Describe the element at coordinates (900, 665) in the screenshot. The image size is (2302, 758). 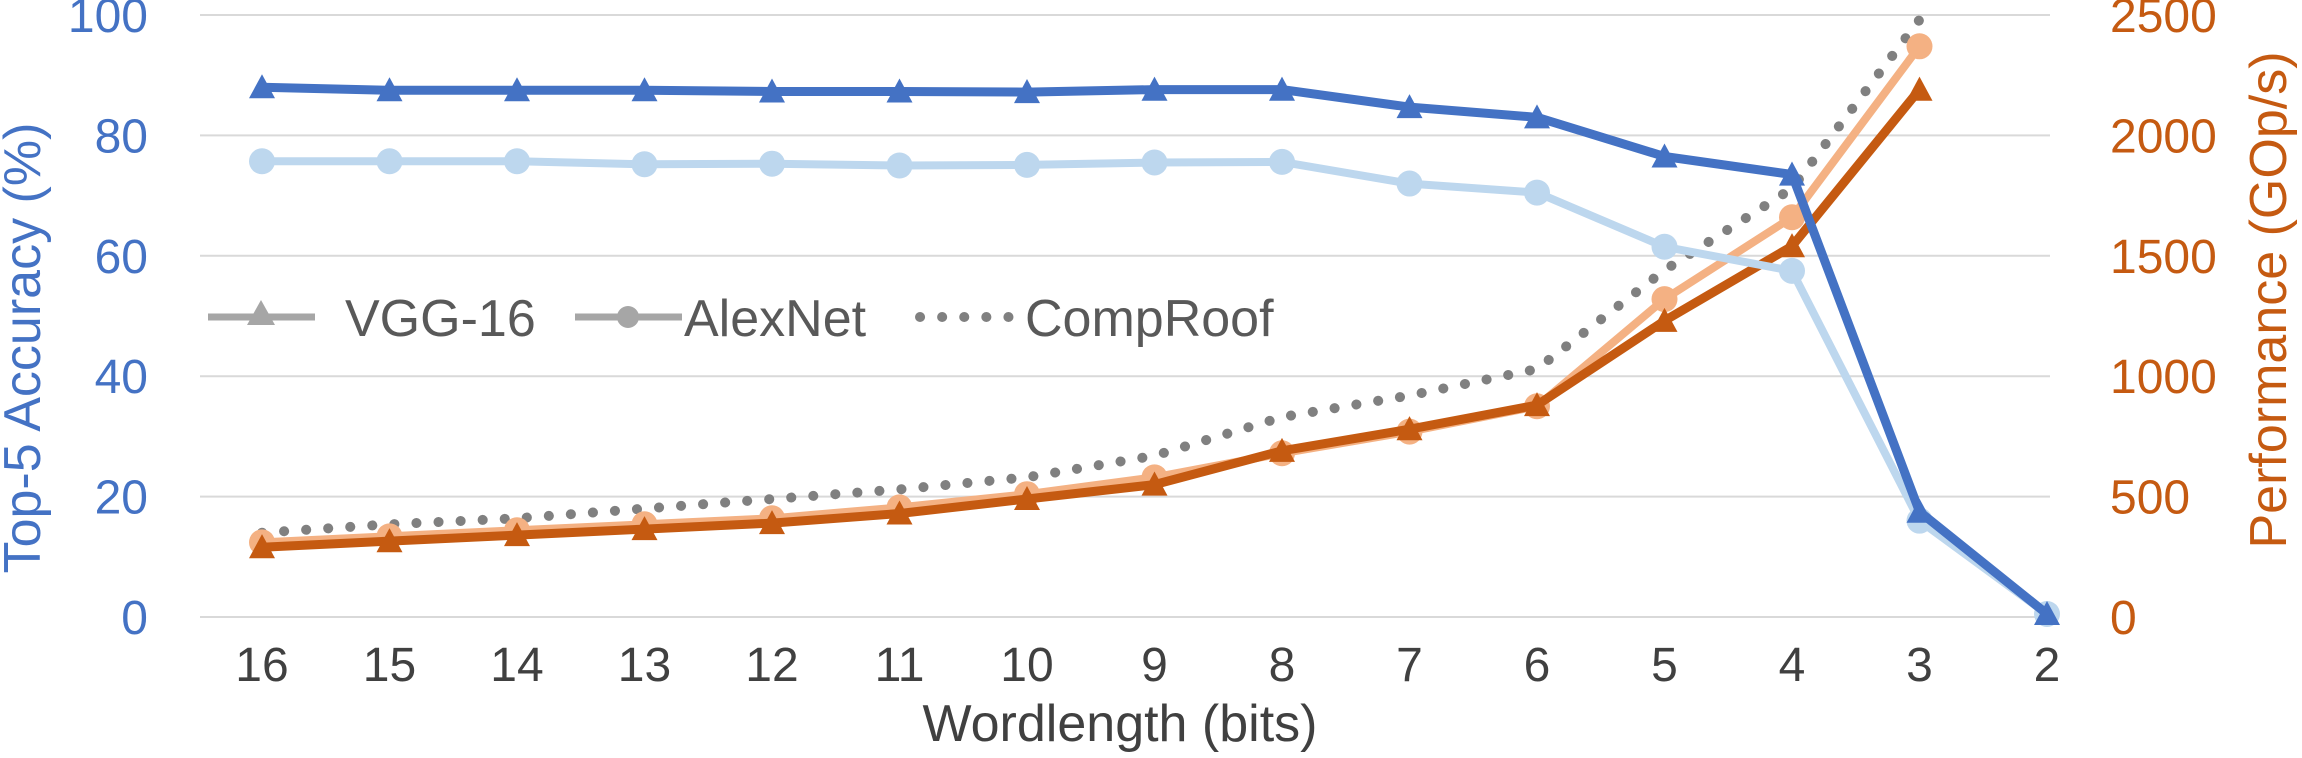
I see `x-tick-label: 11` at that location.